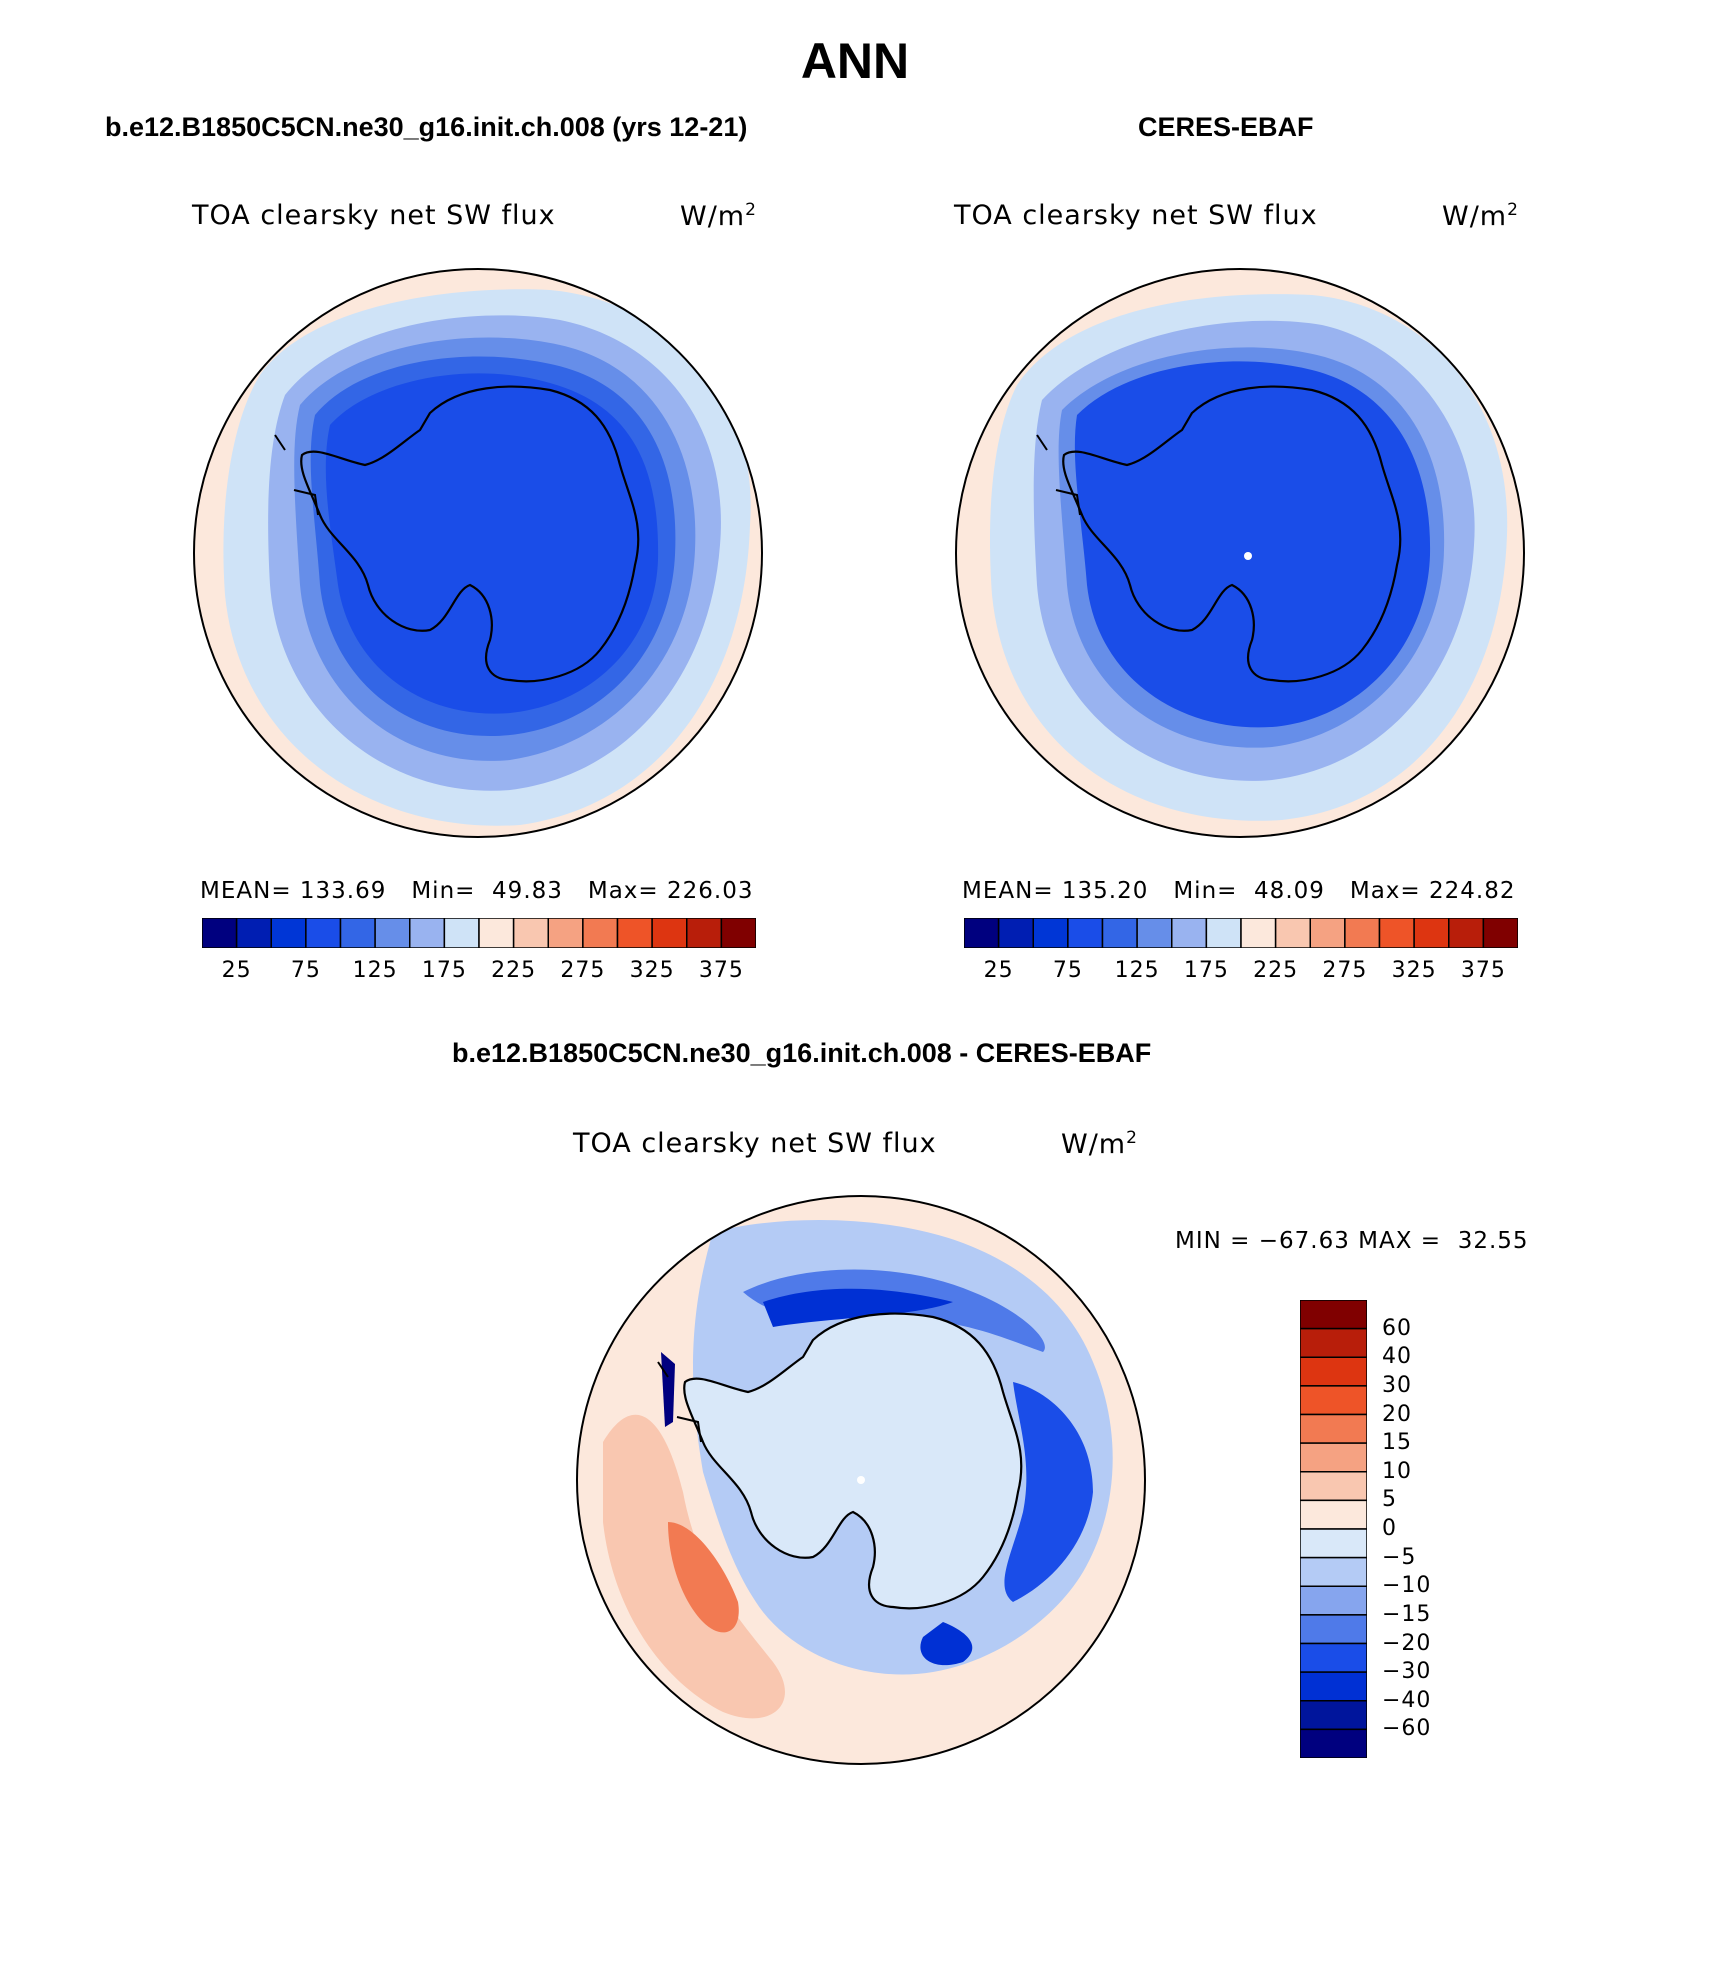 The height and width of the screenshot is (1972, 1710). Describe the element at coordinates (1407, 1729) in the screenshot. I see `difference-colorbar-tick-label: −60` at that location.